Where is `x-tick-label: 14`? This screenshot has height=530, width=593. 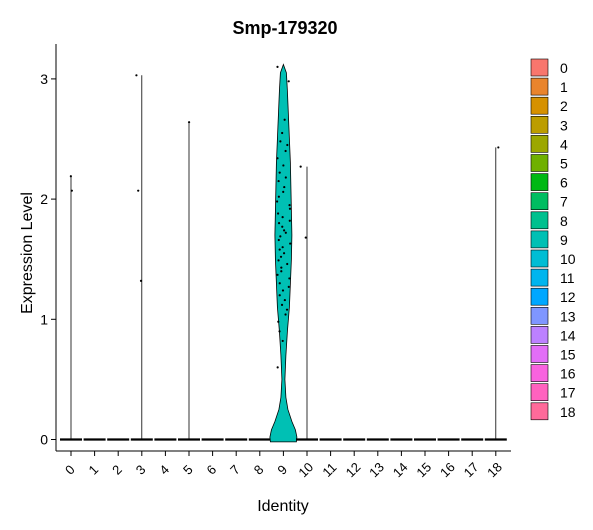
x-tick-label: 14 is located at coordinates (400, 469).